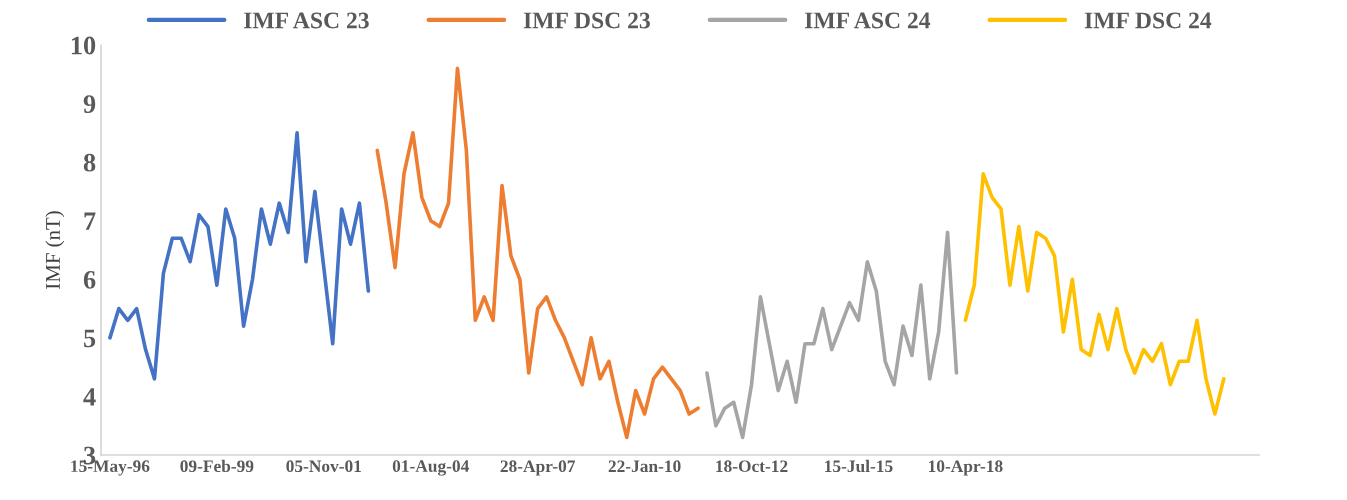 The image size is (1347, 500). What do you see at coordinates (83, 45) in the screenshot?
I see `y-tick-label: 10` at bounding box center [83, 45].